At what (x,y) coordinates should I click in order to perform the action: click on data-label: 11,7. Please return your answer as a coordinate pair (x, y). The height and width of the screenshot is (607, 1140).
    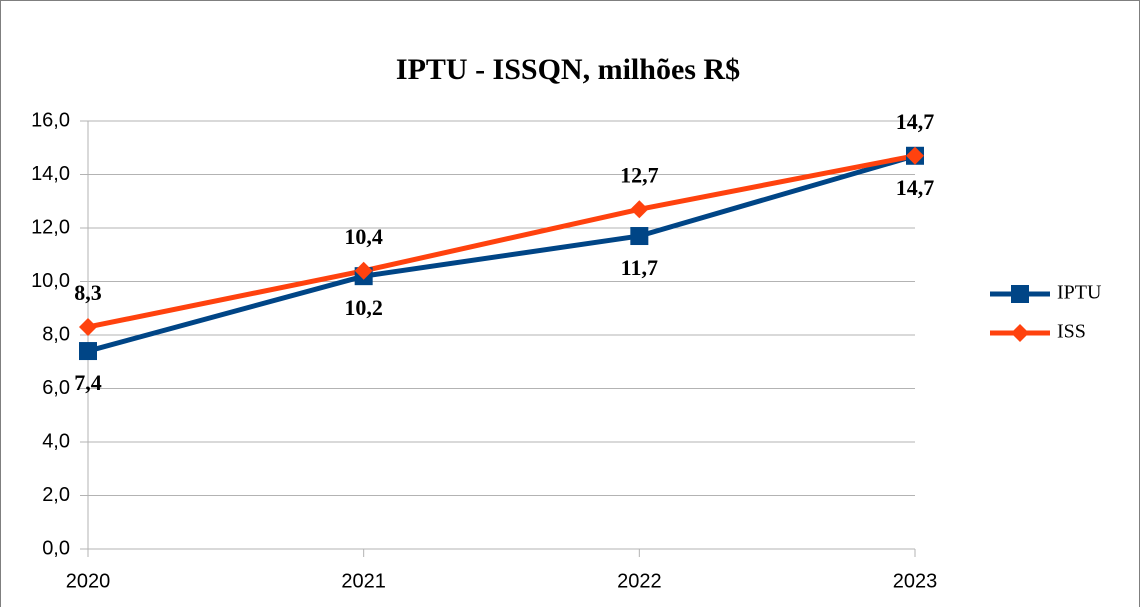
    Looking at the image, I should click on (639, 267).